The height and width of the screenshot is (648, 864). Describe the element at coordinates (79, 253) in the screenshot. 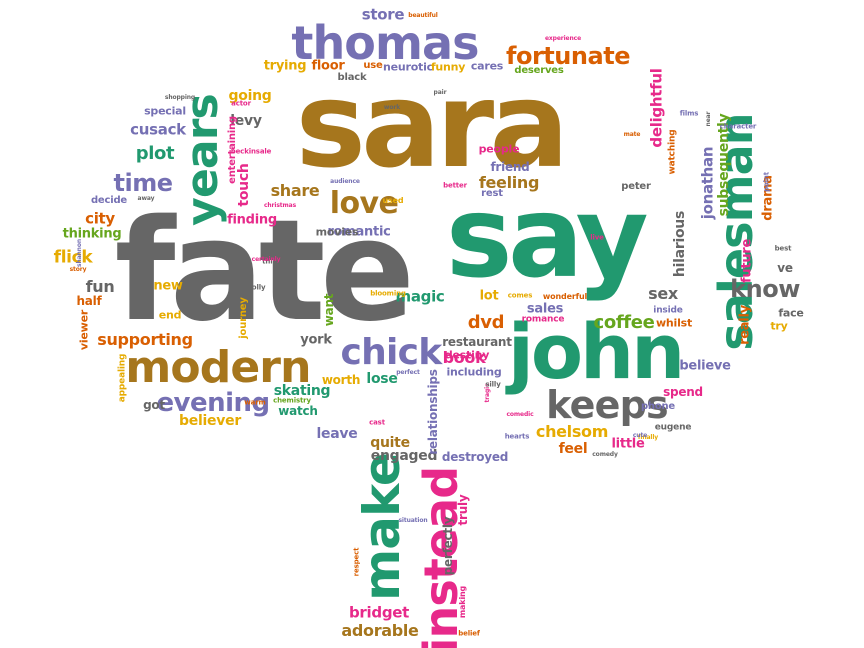

I see `cloud-word-shannon: shannon` at that location.